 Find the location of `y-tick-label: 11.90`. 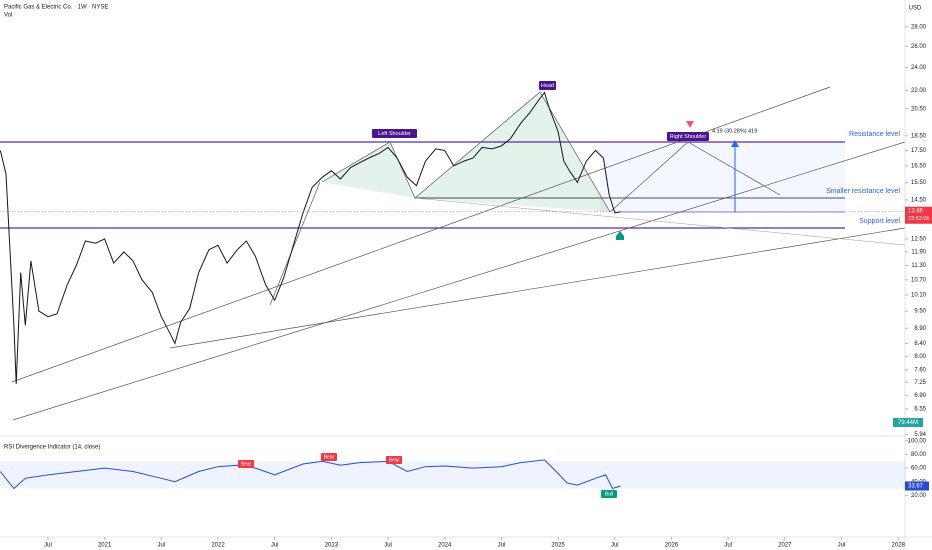

y-tick-label: 11.90 is located at coordinates (918, 252).